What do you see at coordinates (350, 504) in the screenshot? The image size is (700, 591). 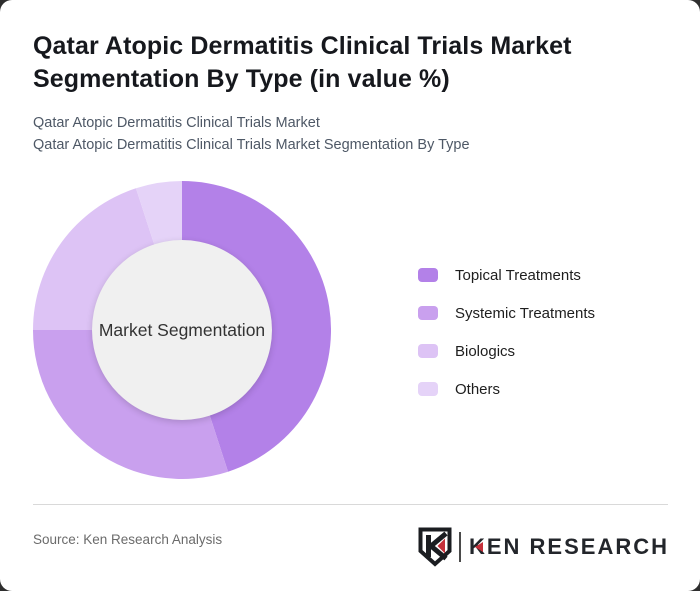 I see `footer-divider` at bounding box center [350, 504].